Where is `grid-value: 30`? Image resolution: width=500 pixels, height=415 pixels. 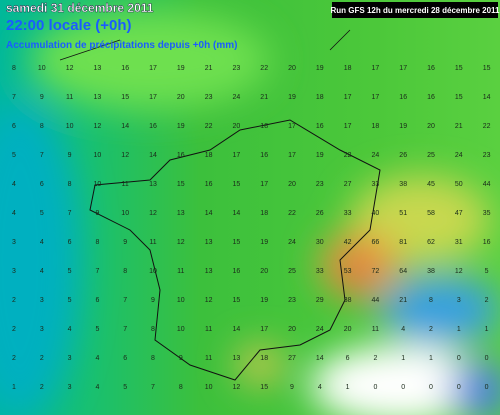
grid-value: 30 is located at coordinates (320, 242).